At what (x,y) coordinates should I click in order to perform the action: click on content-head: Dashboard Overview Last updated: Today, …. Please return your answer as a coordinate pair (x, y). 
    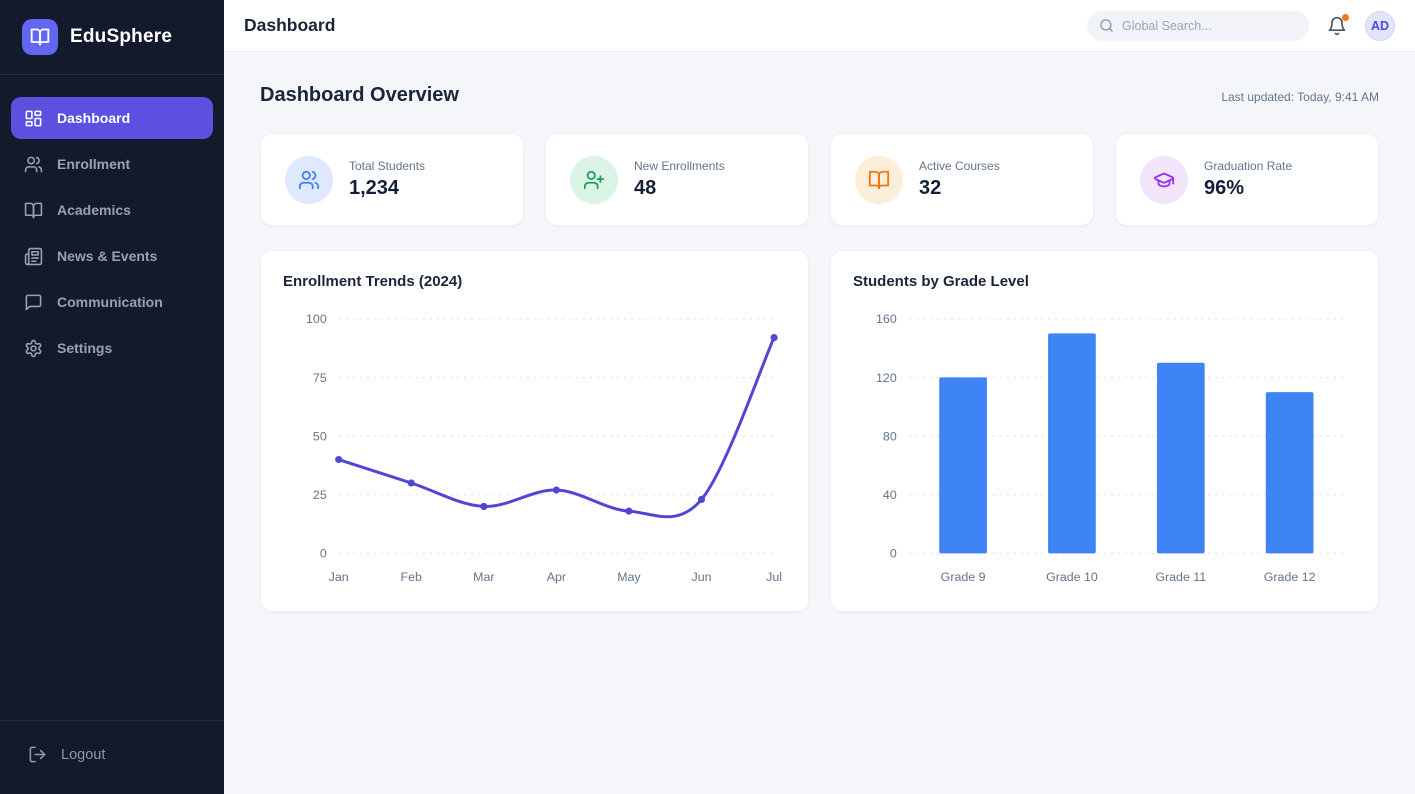
    Looking at the image, I should click on (819, 95).